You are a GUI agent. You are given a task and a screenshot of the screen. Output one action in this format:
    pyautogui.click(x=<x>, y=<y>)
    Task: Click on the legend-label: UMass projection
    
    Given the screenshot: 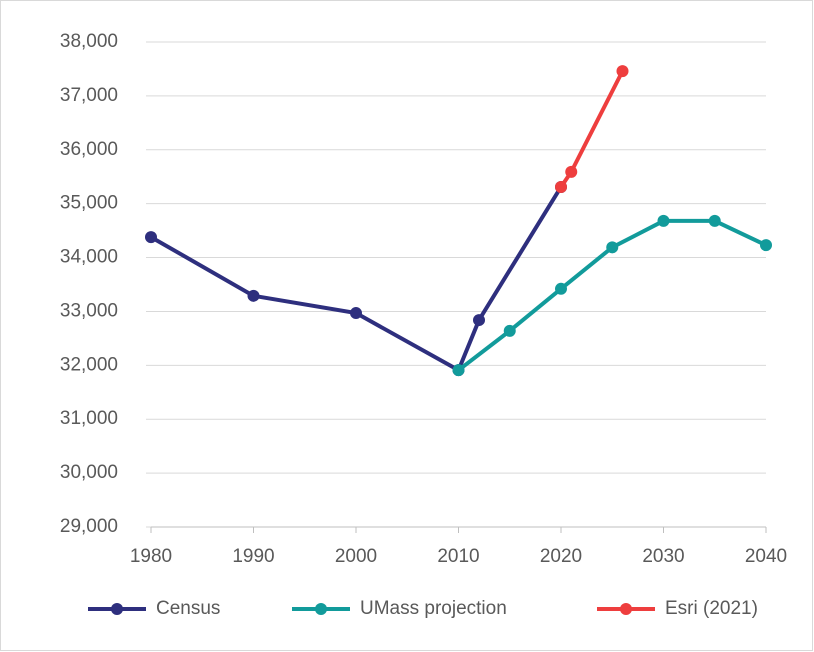 What is the action you would take?
    pyautogui.click(x=433, y=608)
    